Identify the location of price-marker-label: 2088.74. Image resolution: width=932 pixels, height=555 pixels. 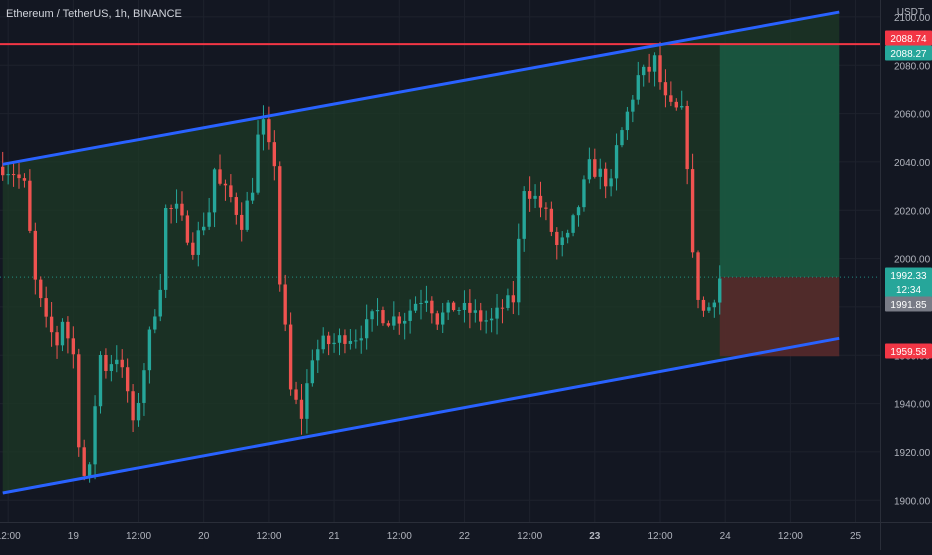
(908, 39).